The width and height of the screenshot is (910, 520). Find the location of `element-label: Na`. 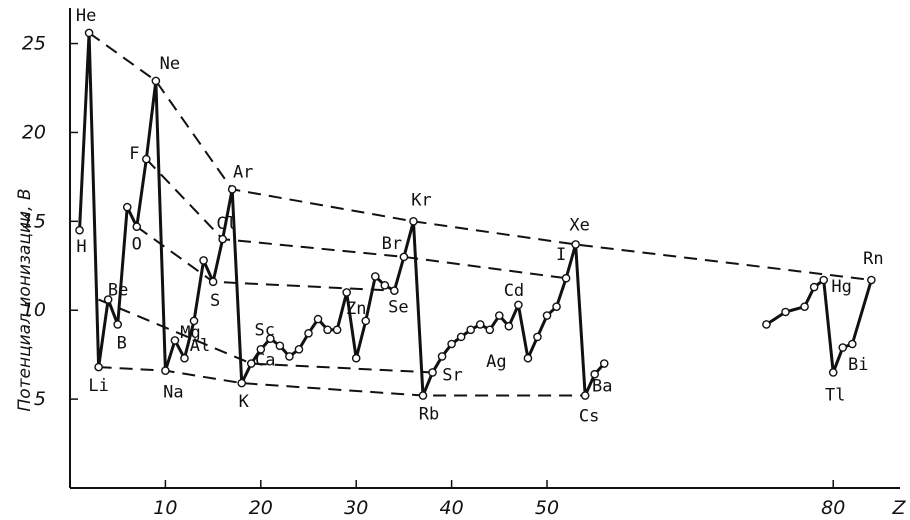

element-label: Na is located at coordinates (173, 393).